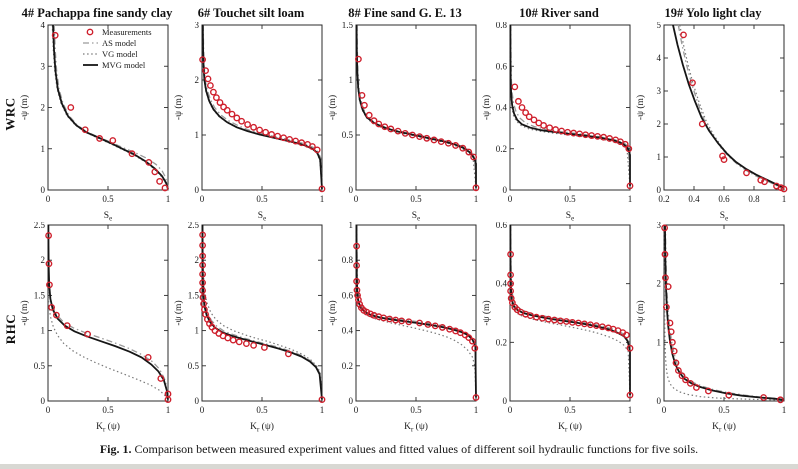  Describe the element at coordinates (11, 328) in the screenshot. I see `row-label-cell-rhc: RHC` at that location.